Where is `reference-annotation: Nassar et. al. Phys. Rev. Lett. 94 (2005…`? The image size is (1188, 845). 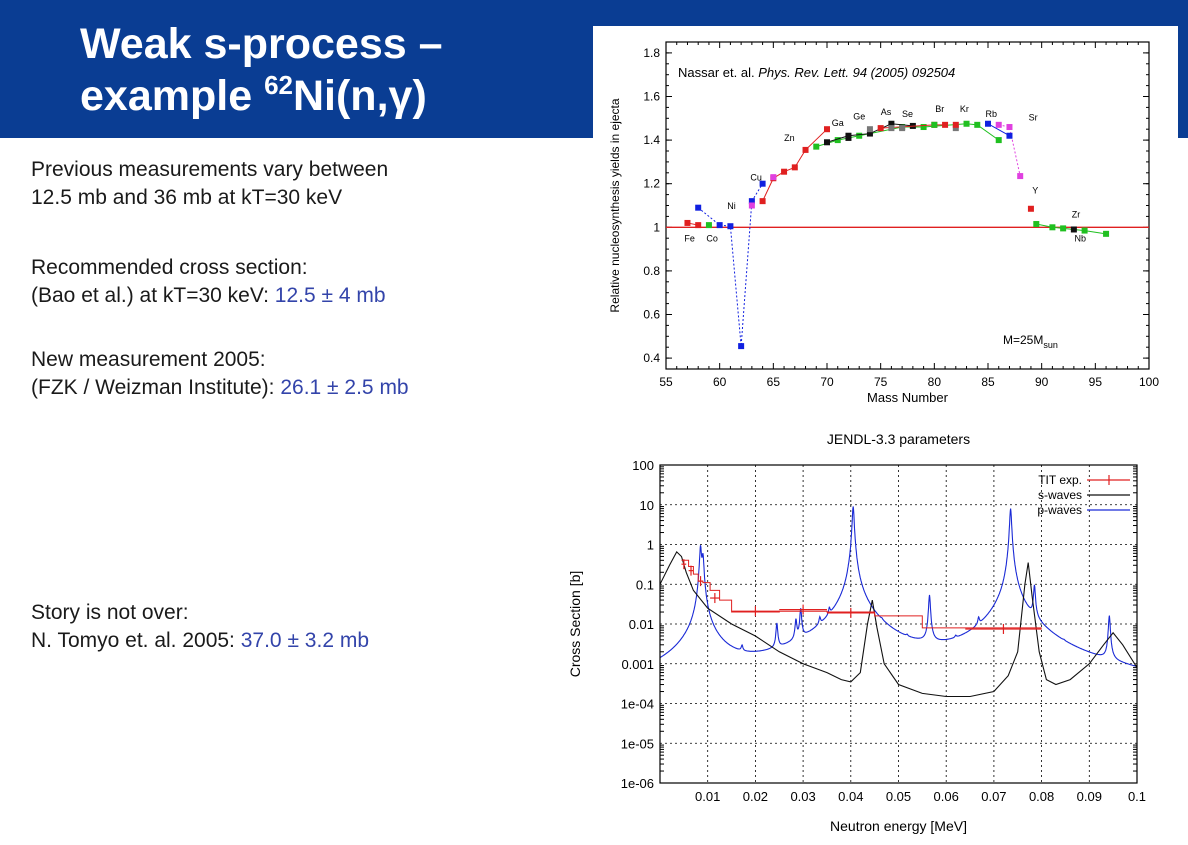 reference-annotation: Nassar et. al. Phys. Rev. Lett. 94 (2005… is located at coordinates (816, 72).